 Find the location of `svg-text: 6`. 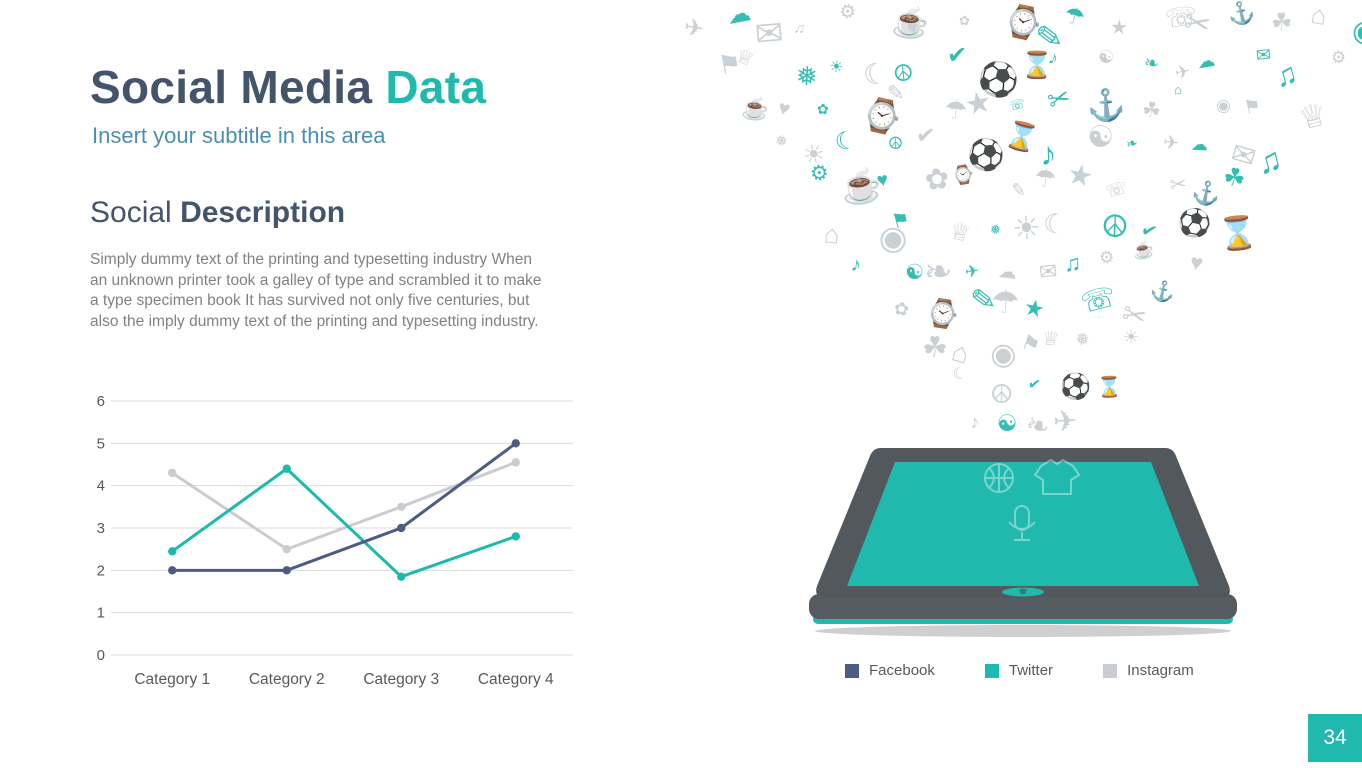

svg-text: 6 is located at coordinates (101, 401).